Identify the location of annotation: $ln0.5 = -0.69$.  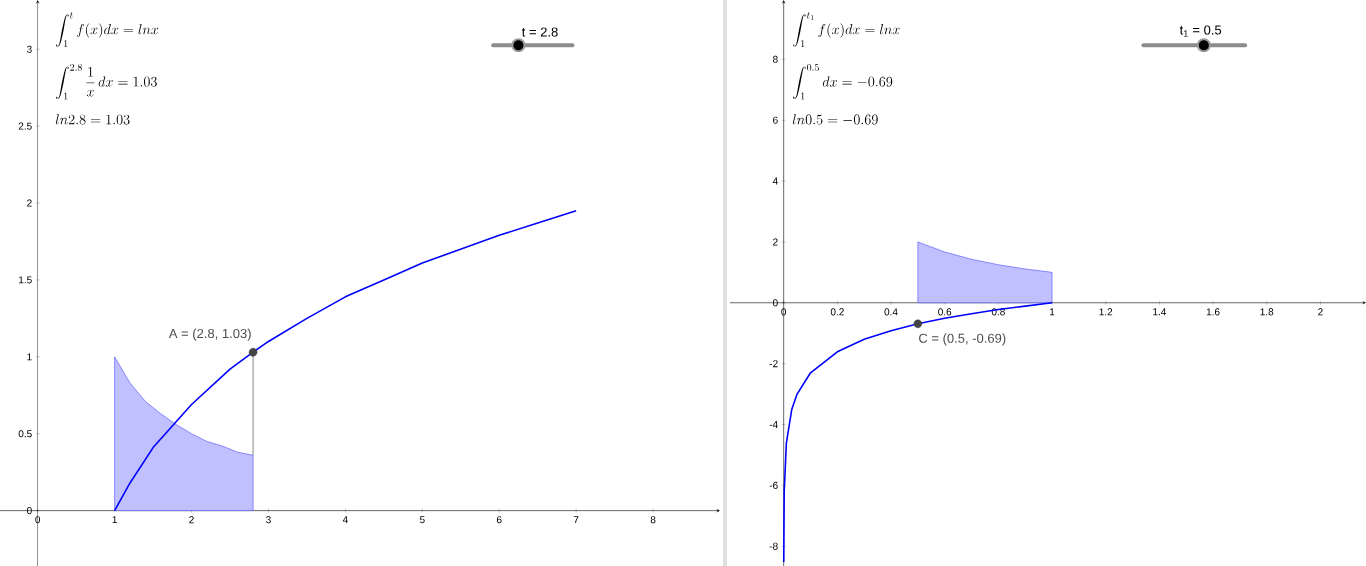
(835, 119).